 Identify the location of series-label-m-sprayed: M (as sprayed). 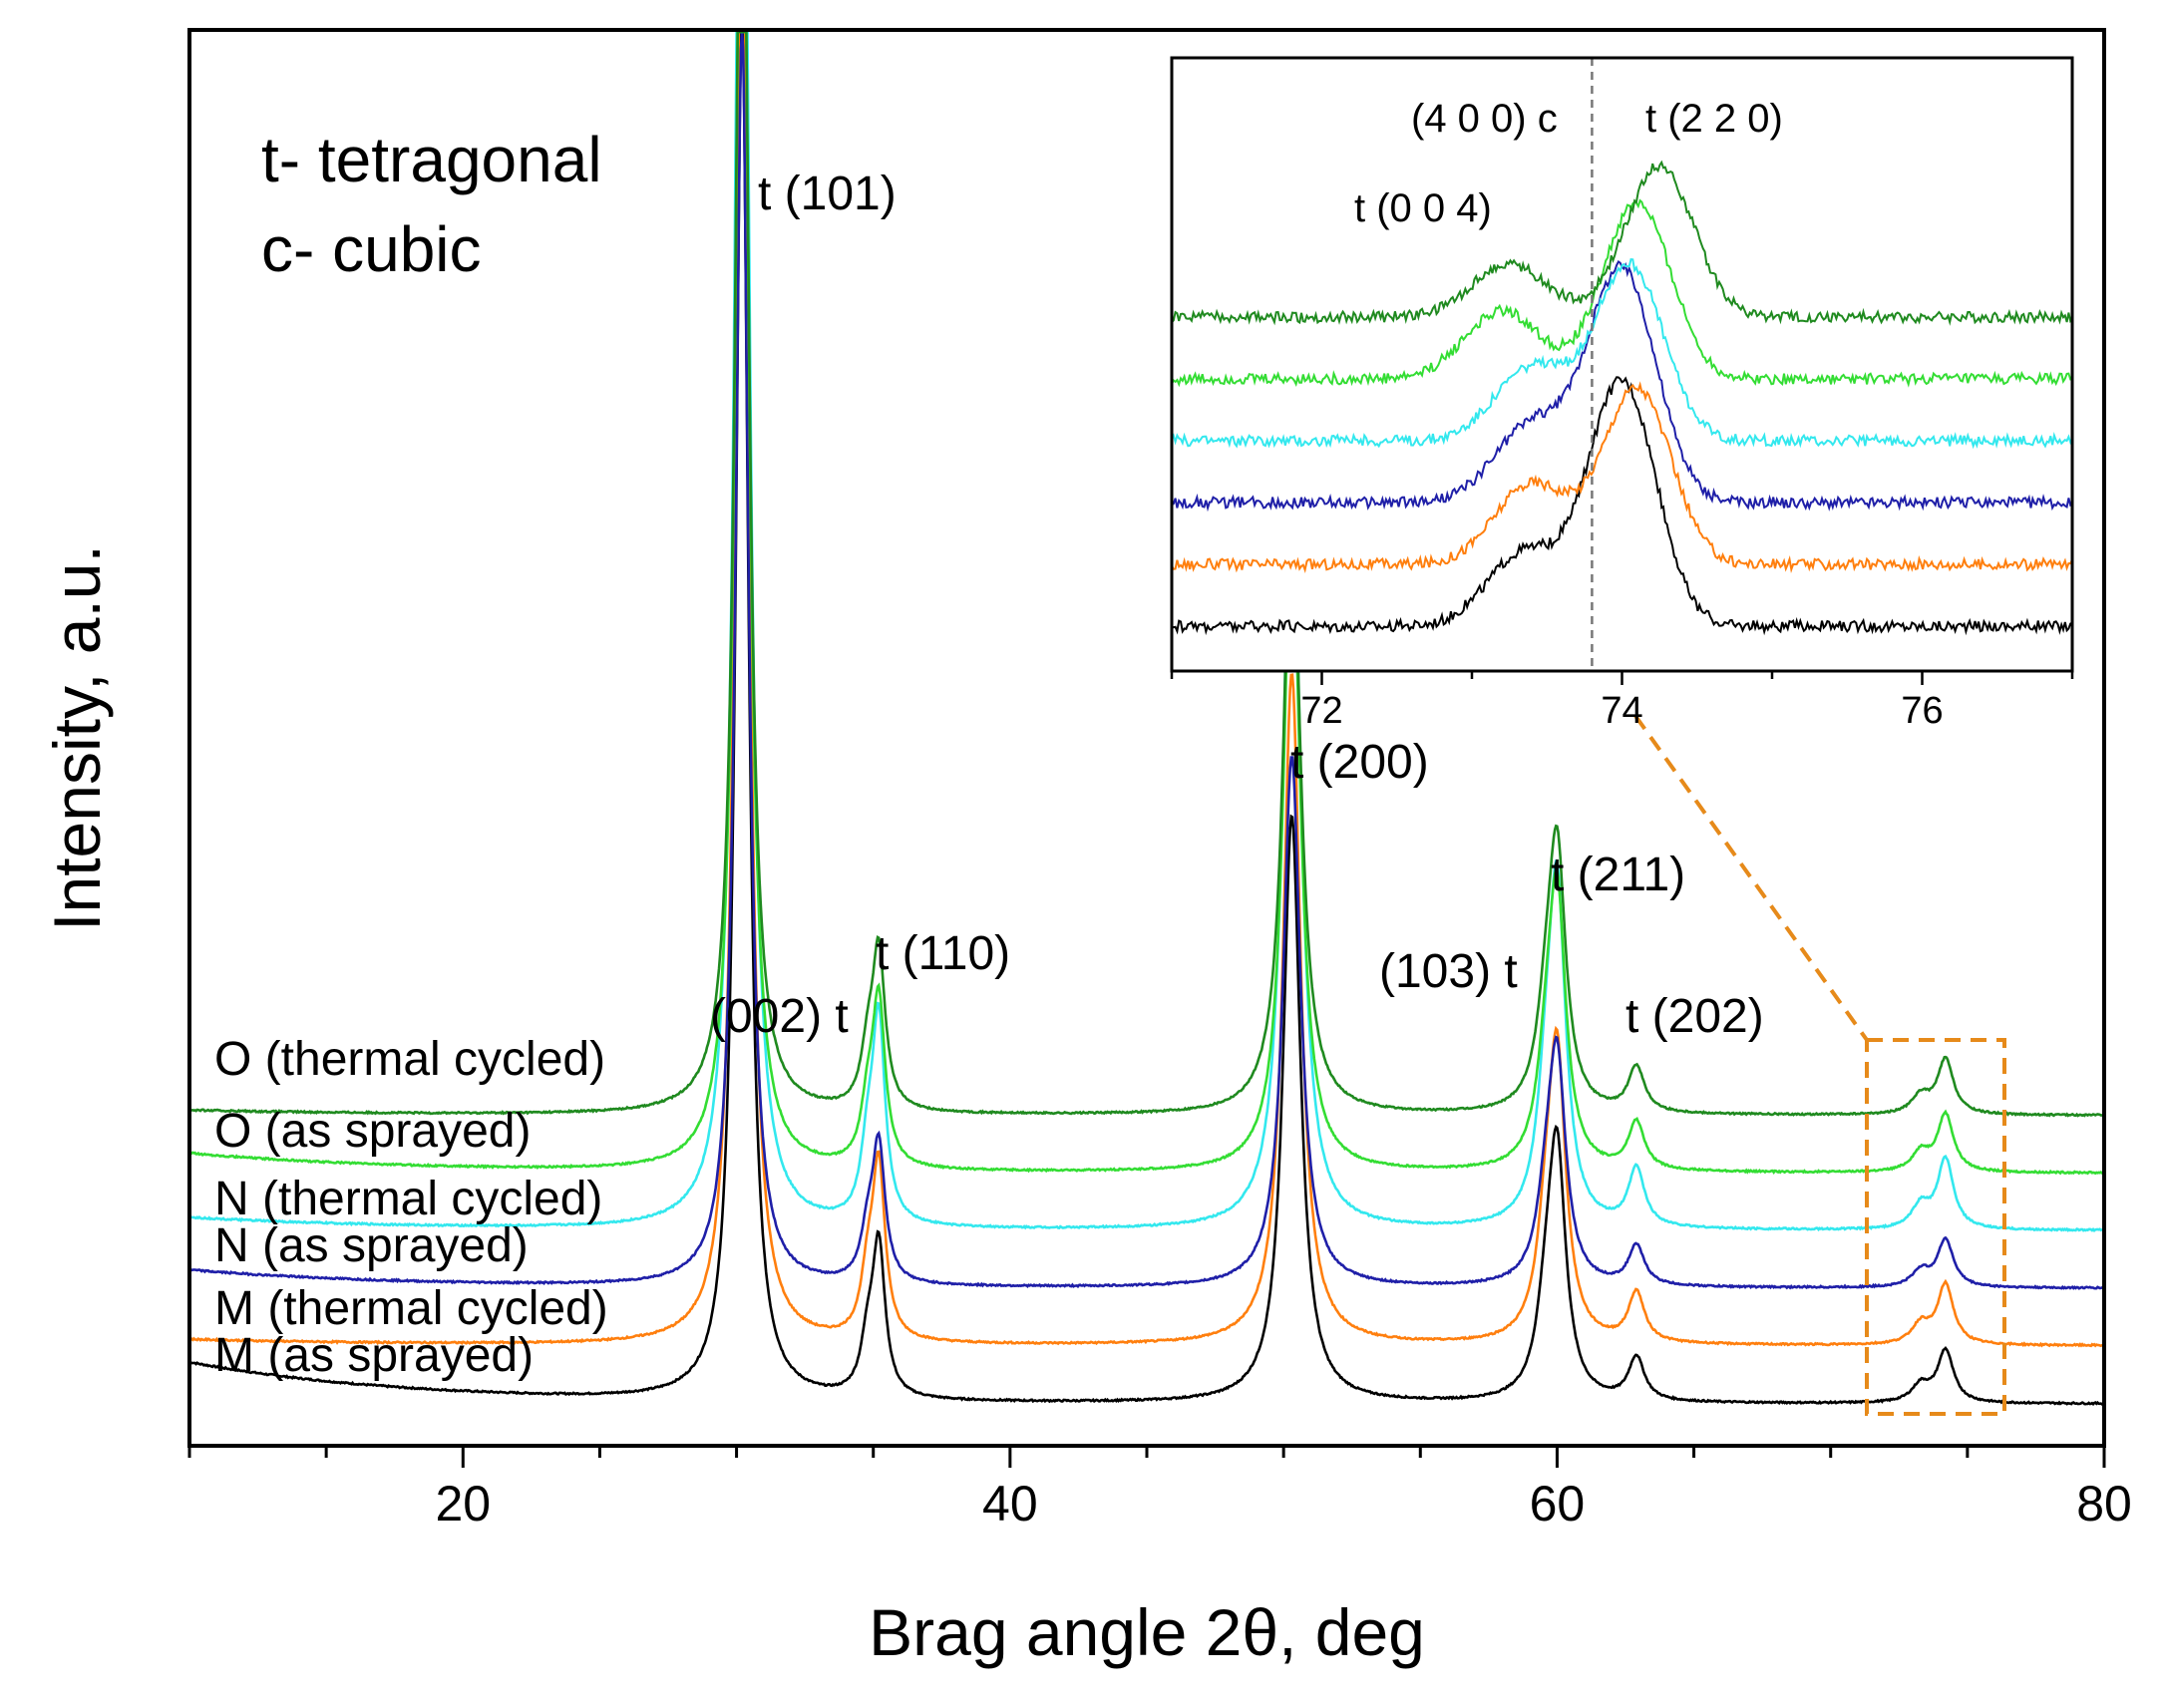
(374, 1356).